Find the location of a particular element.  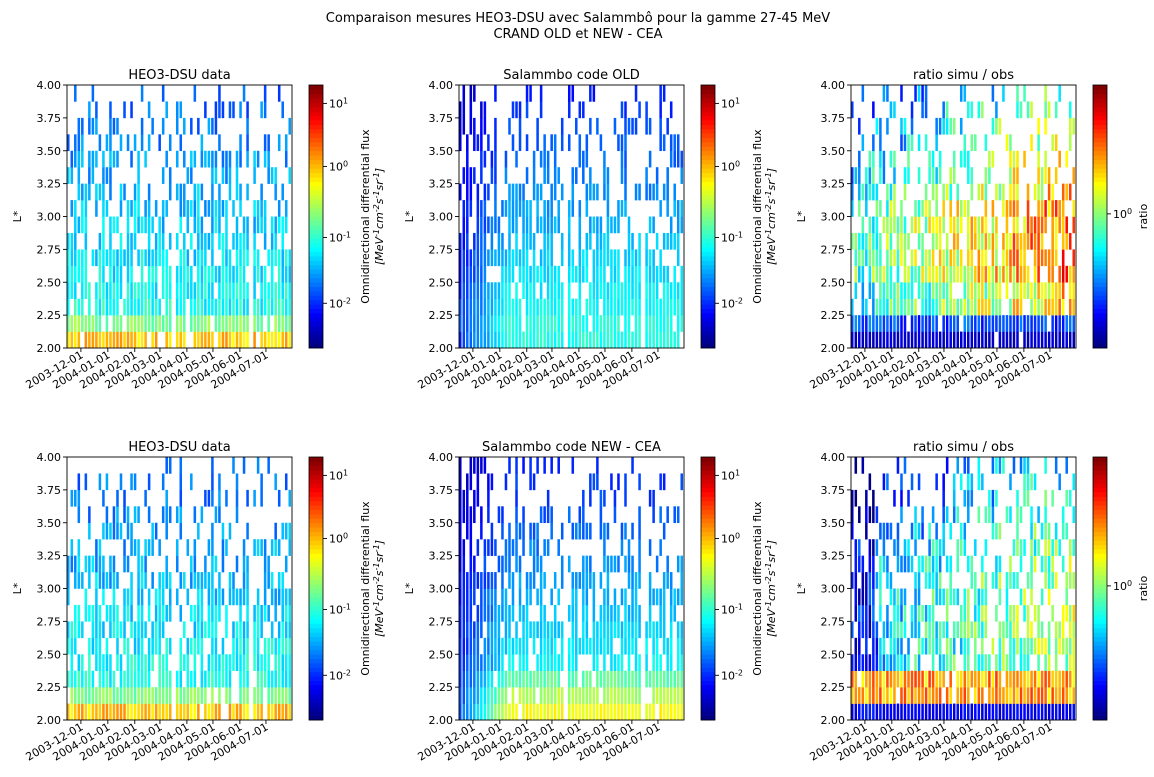

colorbar-tick-label: 101 is located at coordinates (730, 103).